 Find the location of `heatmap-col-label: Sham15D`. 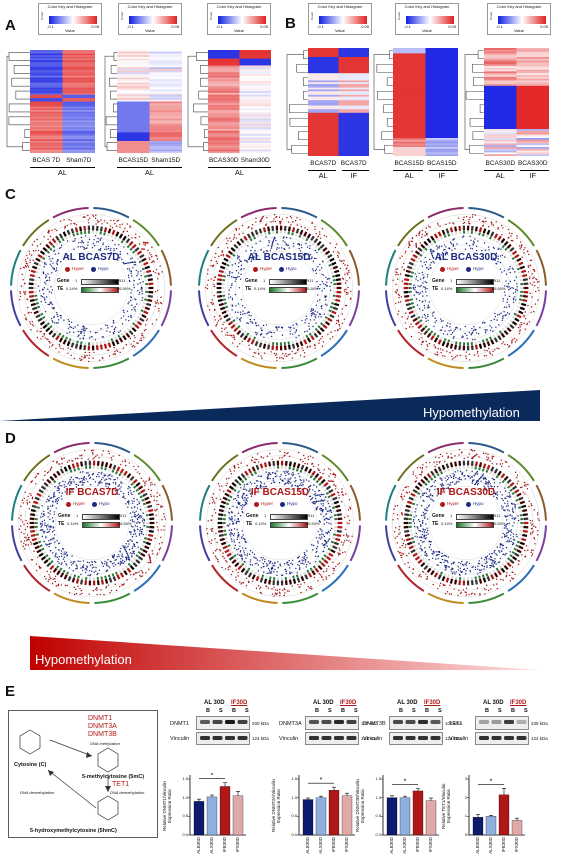

heatmap-col-label: Sham15D is located at coordinates (166, 160).